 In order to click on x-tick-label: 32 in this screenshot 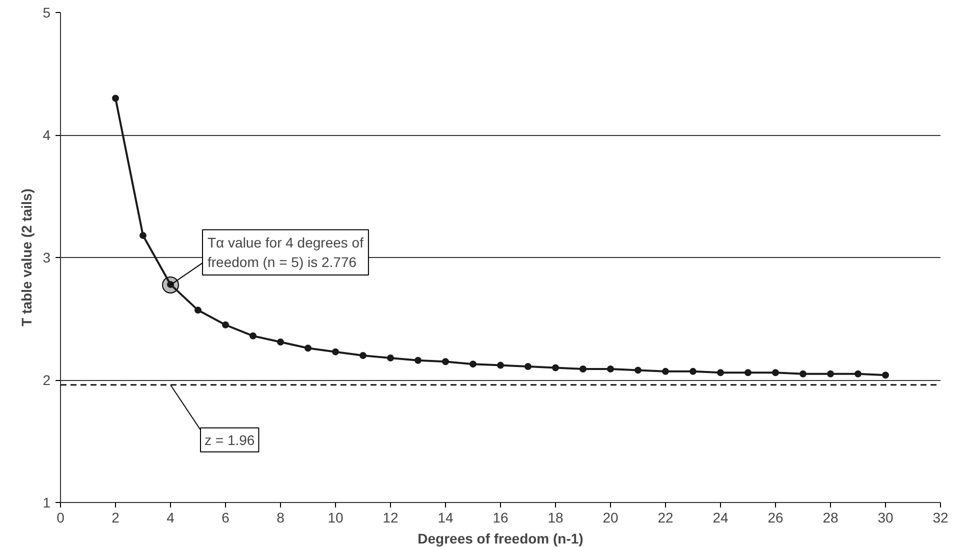, I will do `click(940, 518)`.